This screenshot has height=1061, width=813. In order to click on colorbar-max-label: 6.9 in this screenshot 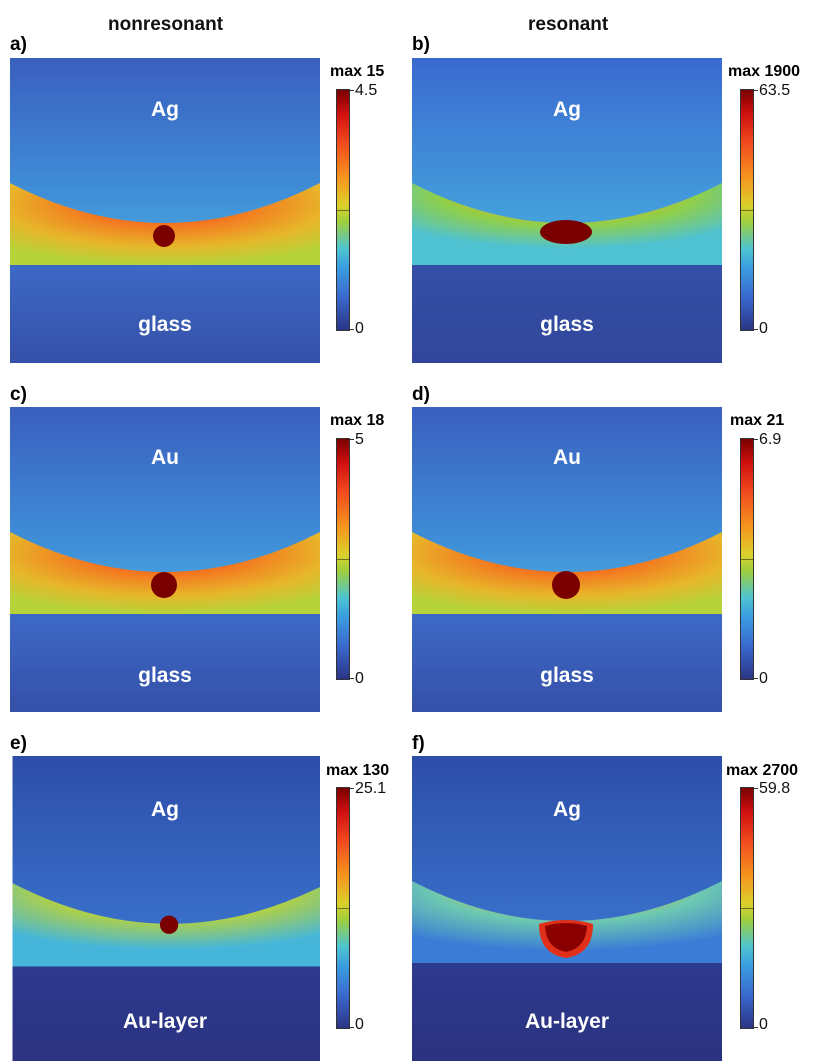, I will do `click(770, 439)`.